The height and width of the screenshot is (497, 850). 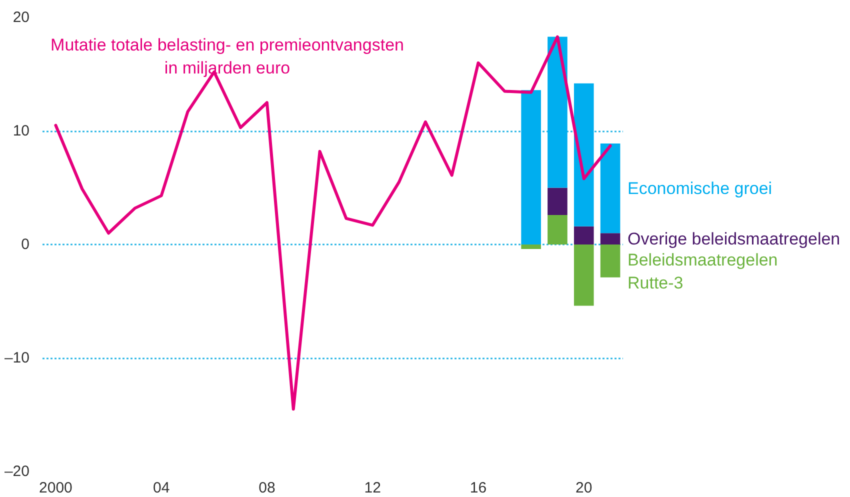 What do you see at coordinates (227, 57) in the screenshot?
I see `series-label: Mutatie totale belasting- en premieontvangsten in miljarden euro` at bounding box center [227, 57].